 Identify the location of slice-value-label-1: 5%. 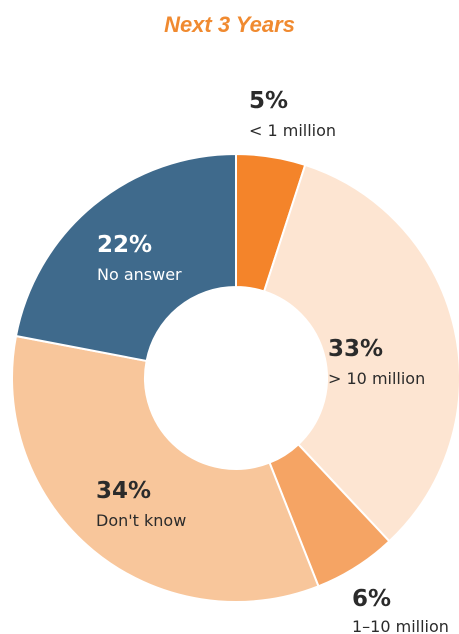
(268, 101).